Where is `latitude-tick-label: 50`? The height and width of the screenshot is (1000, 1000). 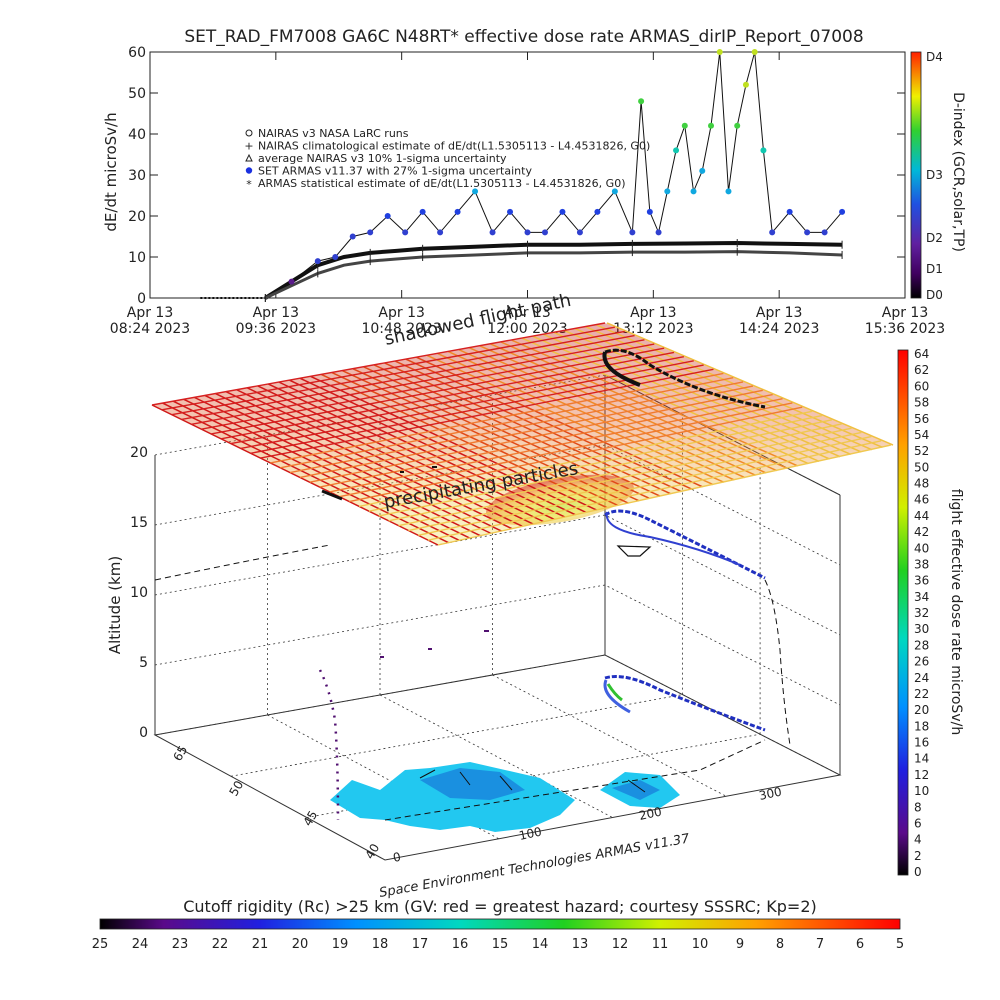
latitude-tick-label: 50 is located at coordinates (236, 788).